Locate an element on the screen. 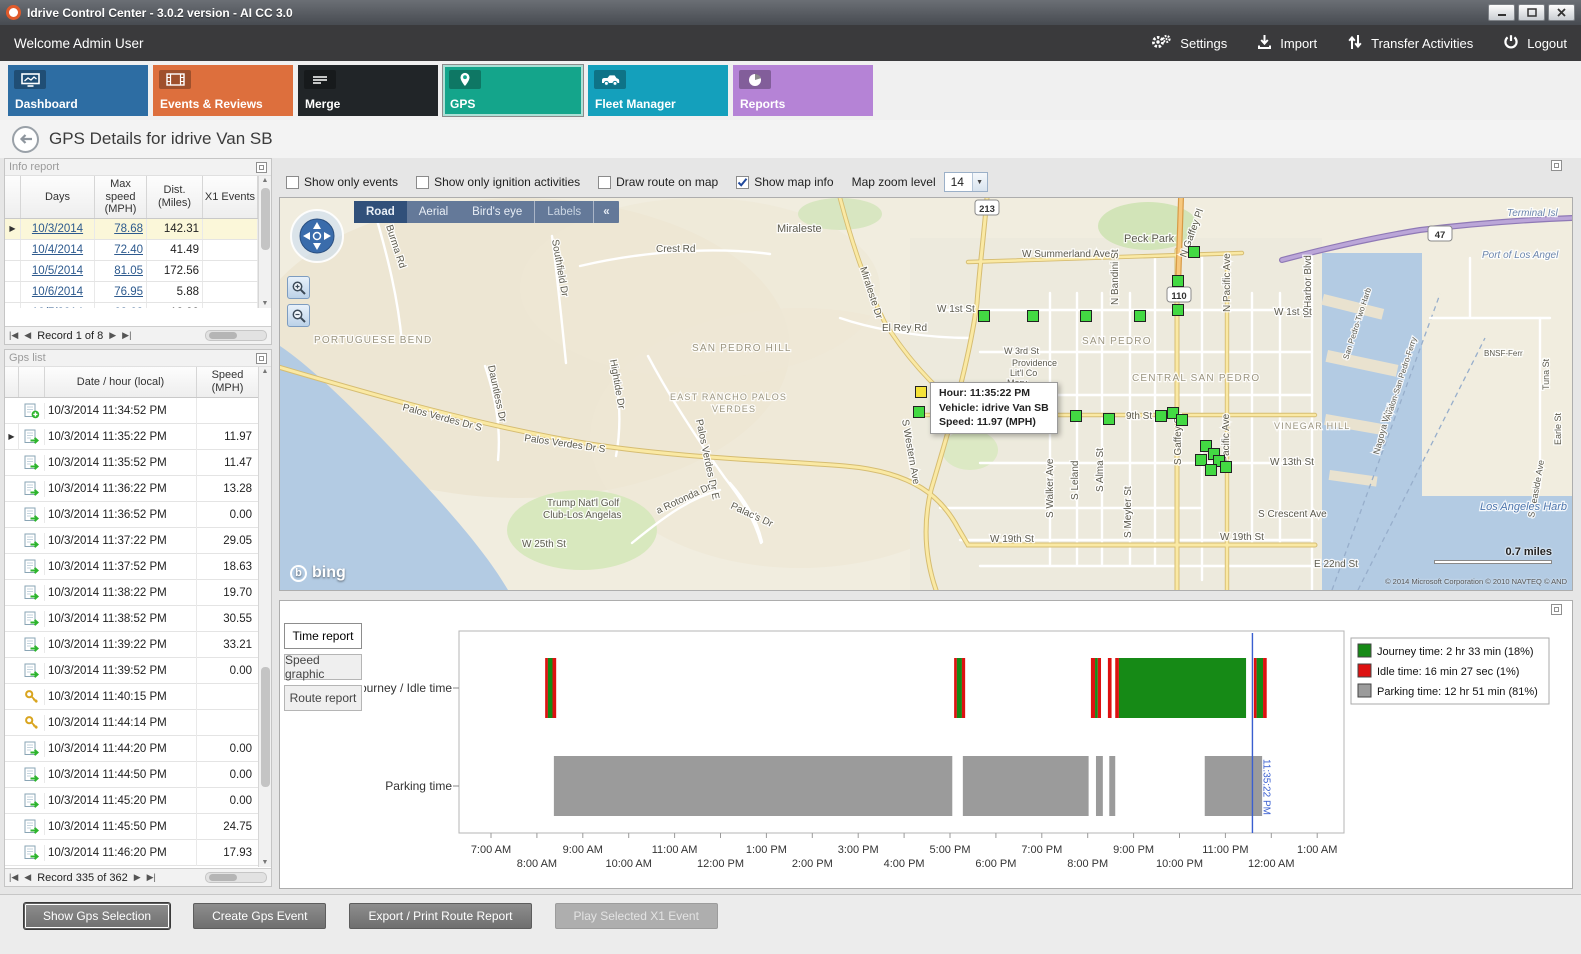 The image size is (1581, 954). tab-time-report: Time report is located at coordinates (323, 636).